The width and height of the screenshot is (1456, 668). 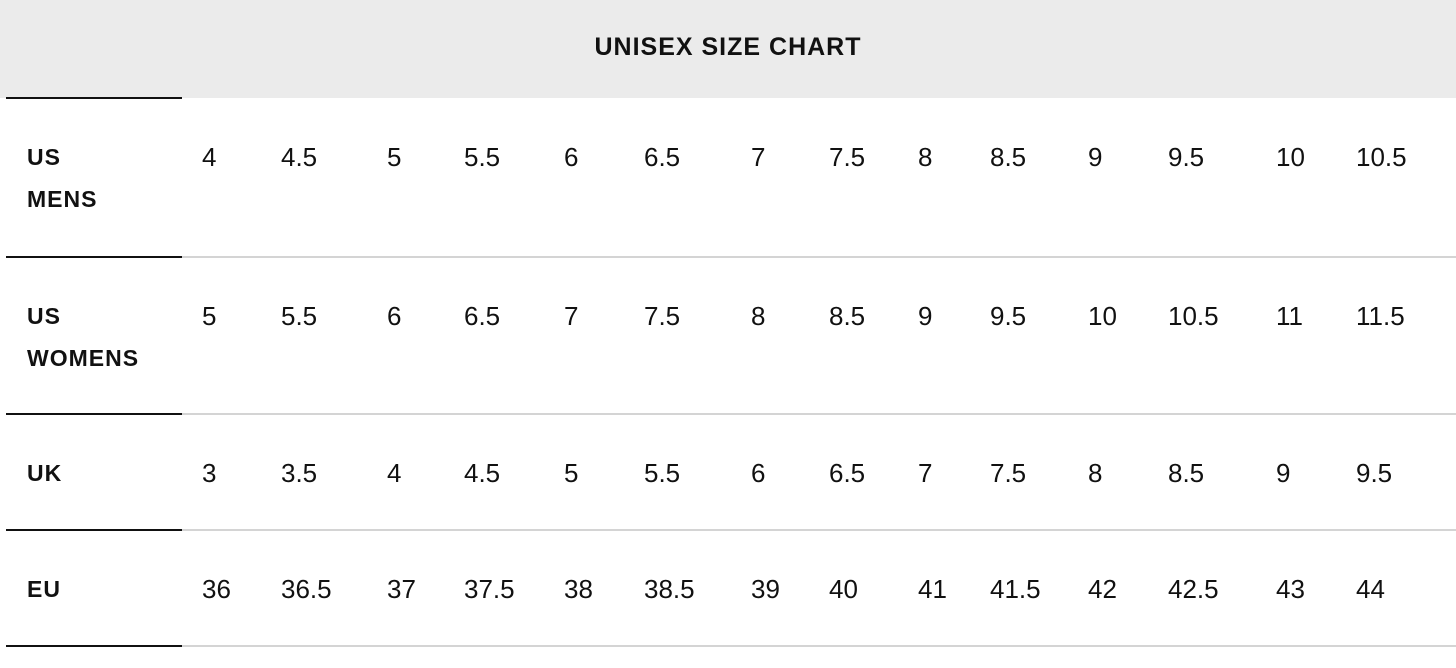 What do you see at coordinates (1289, 316) in the screenshot?
I see `size-cell: 11` at bounding box center [1289, 316].